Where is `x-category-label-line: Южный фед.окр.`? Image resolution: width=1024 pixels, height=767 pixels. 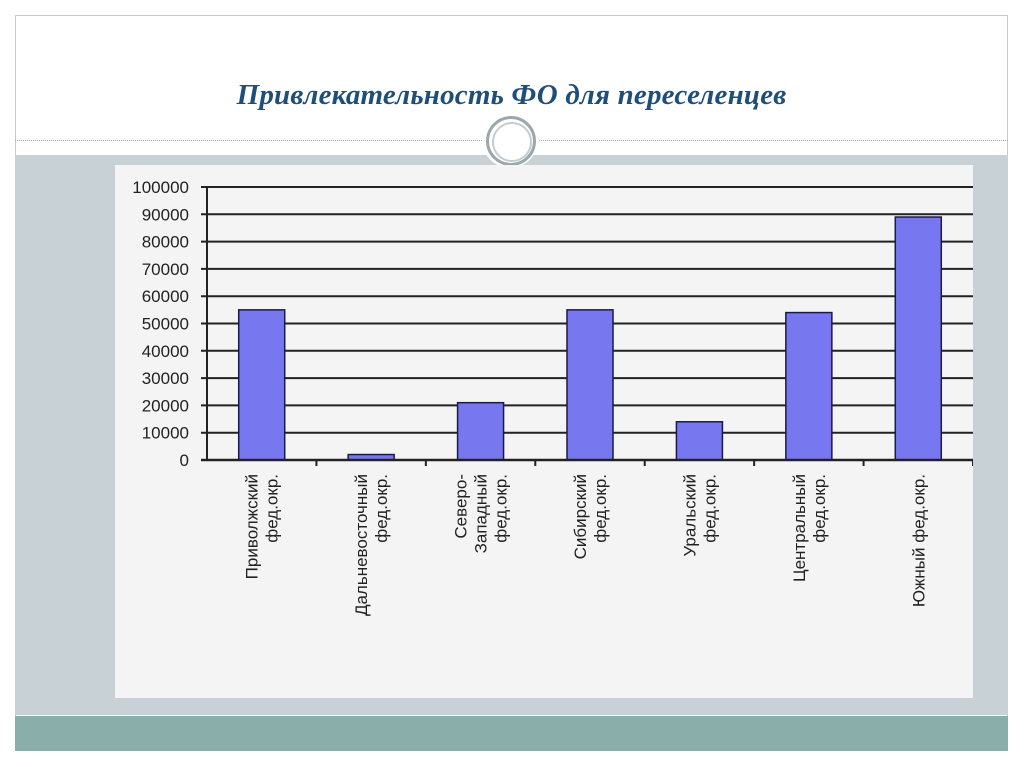 x-category-label-line: Южный фед.окр. is located at coordinates (918, 540).